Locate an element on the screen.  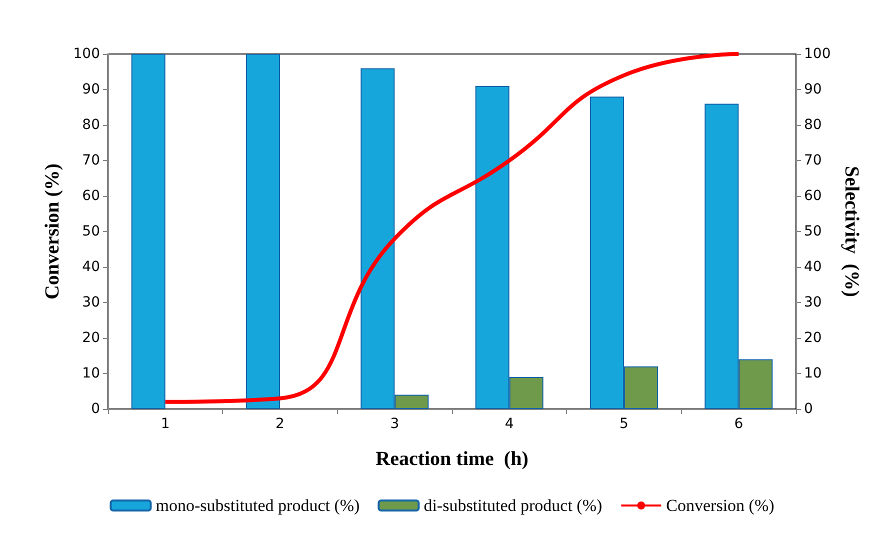
x-tick-label: 2 is located at coordinates (280, 424).